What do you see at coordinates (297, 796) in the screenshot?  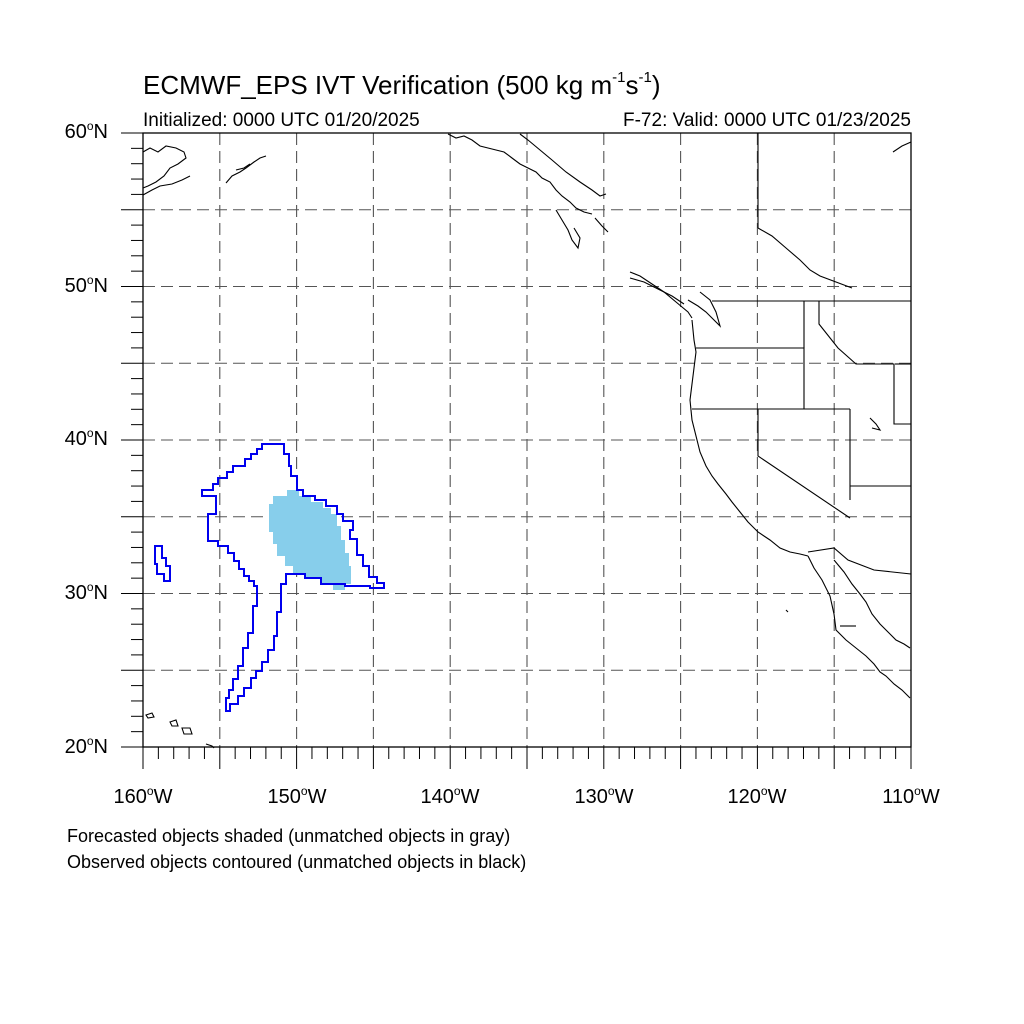 I see `lon-label-150w: 150oW` at bounding box center [297, 796].